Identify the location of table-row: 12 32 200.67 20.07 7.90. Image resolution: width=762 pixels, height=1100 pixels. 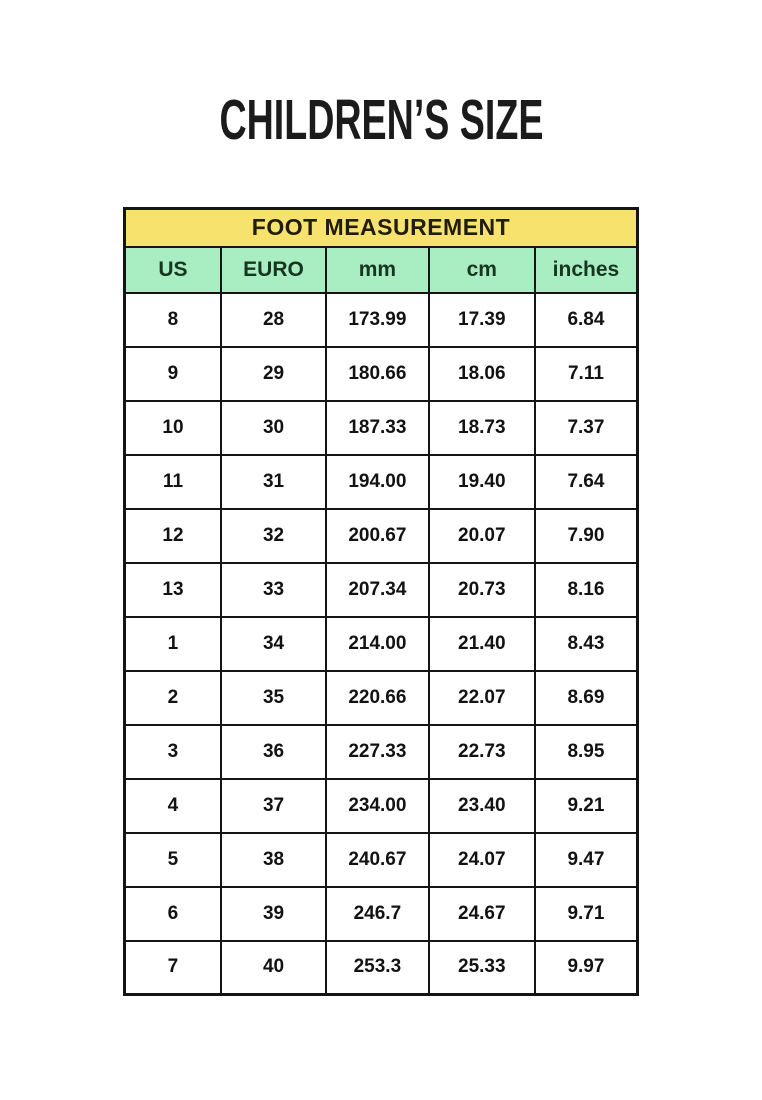
(381, 535).